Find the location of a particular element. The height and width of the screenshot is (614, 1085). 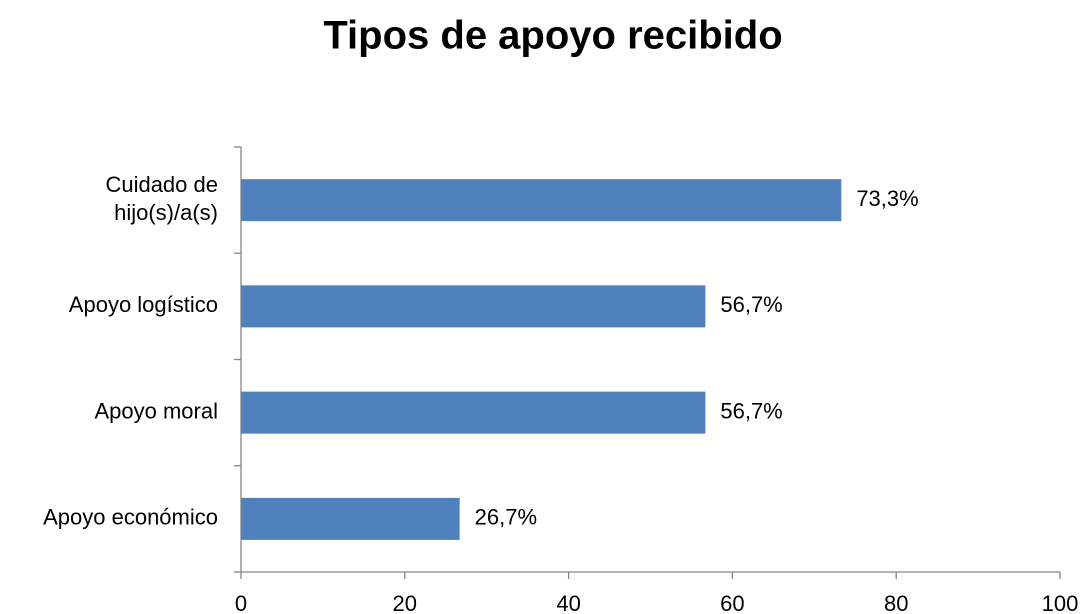

data-label: 73,3% is located at coordinates (887, 198).